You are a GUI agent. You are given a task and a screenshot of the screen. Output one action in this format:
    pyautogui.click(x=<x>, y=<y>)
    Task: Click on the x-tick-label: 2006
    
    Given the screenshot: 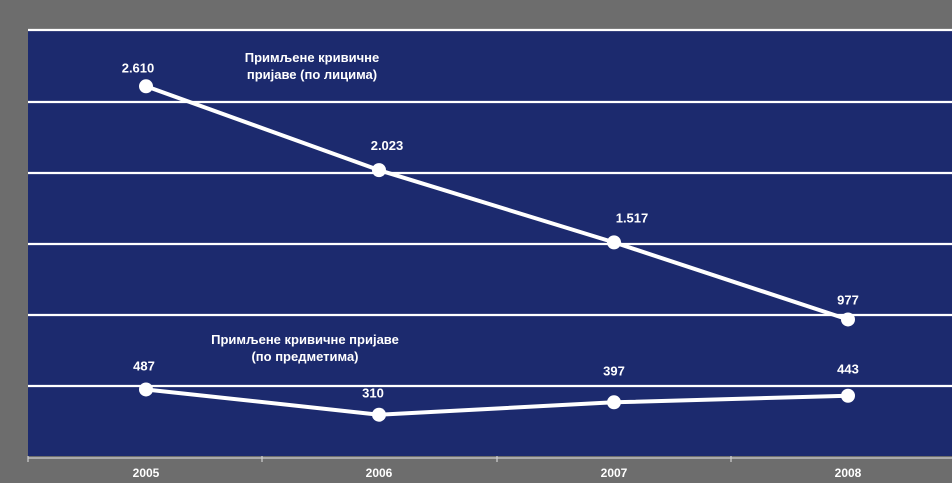 What is the action you would take?
    pyautogui.click(x=379, y=473)
    